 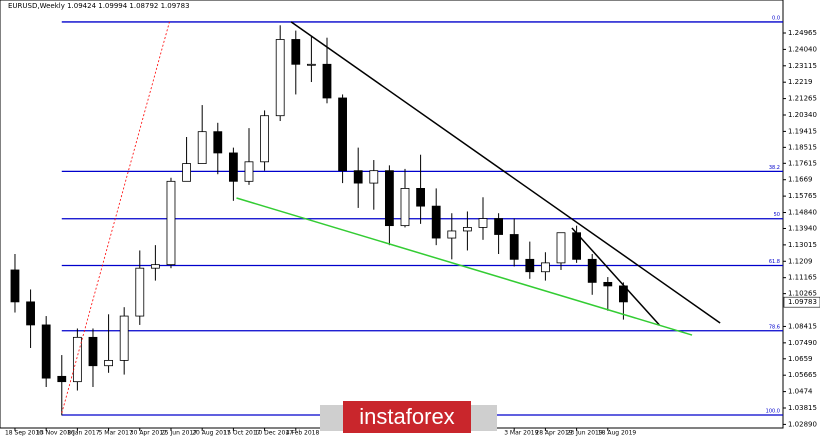 What do you see at coordinates (802, 245) in the screenshot?
I see `y-tick-label: 1.13015` at bounding box center [802, 245].